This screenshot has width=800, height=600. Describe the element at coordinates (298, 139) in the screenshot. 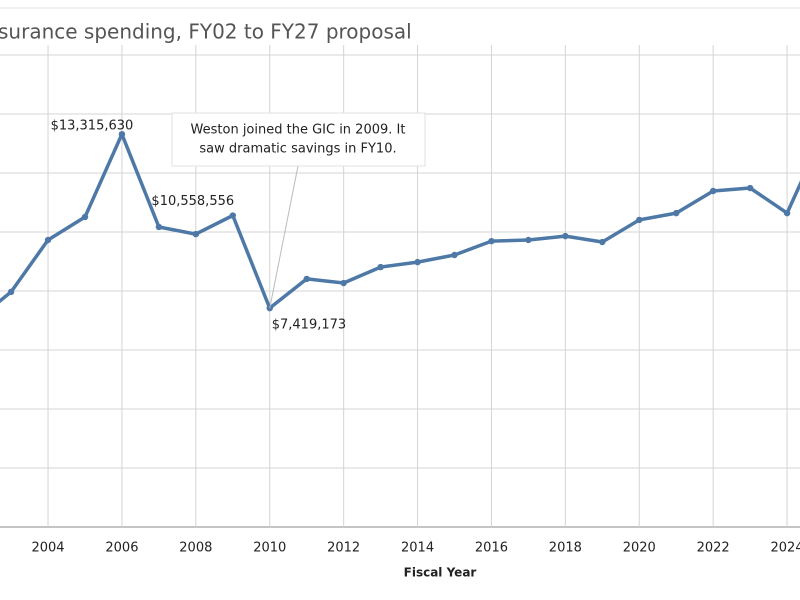

I see `callout-box` at that location.